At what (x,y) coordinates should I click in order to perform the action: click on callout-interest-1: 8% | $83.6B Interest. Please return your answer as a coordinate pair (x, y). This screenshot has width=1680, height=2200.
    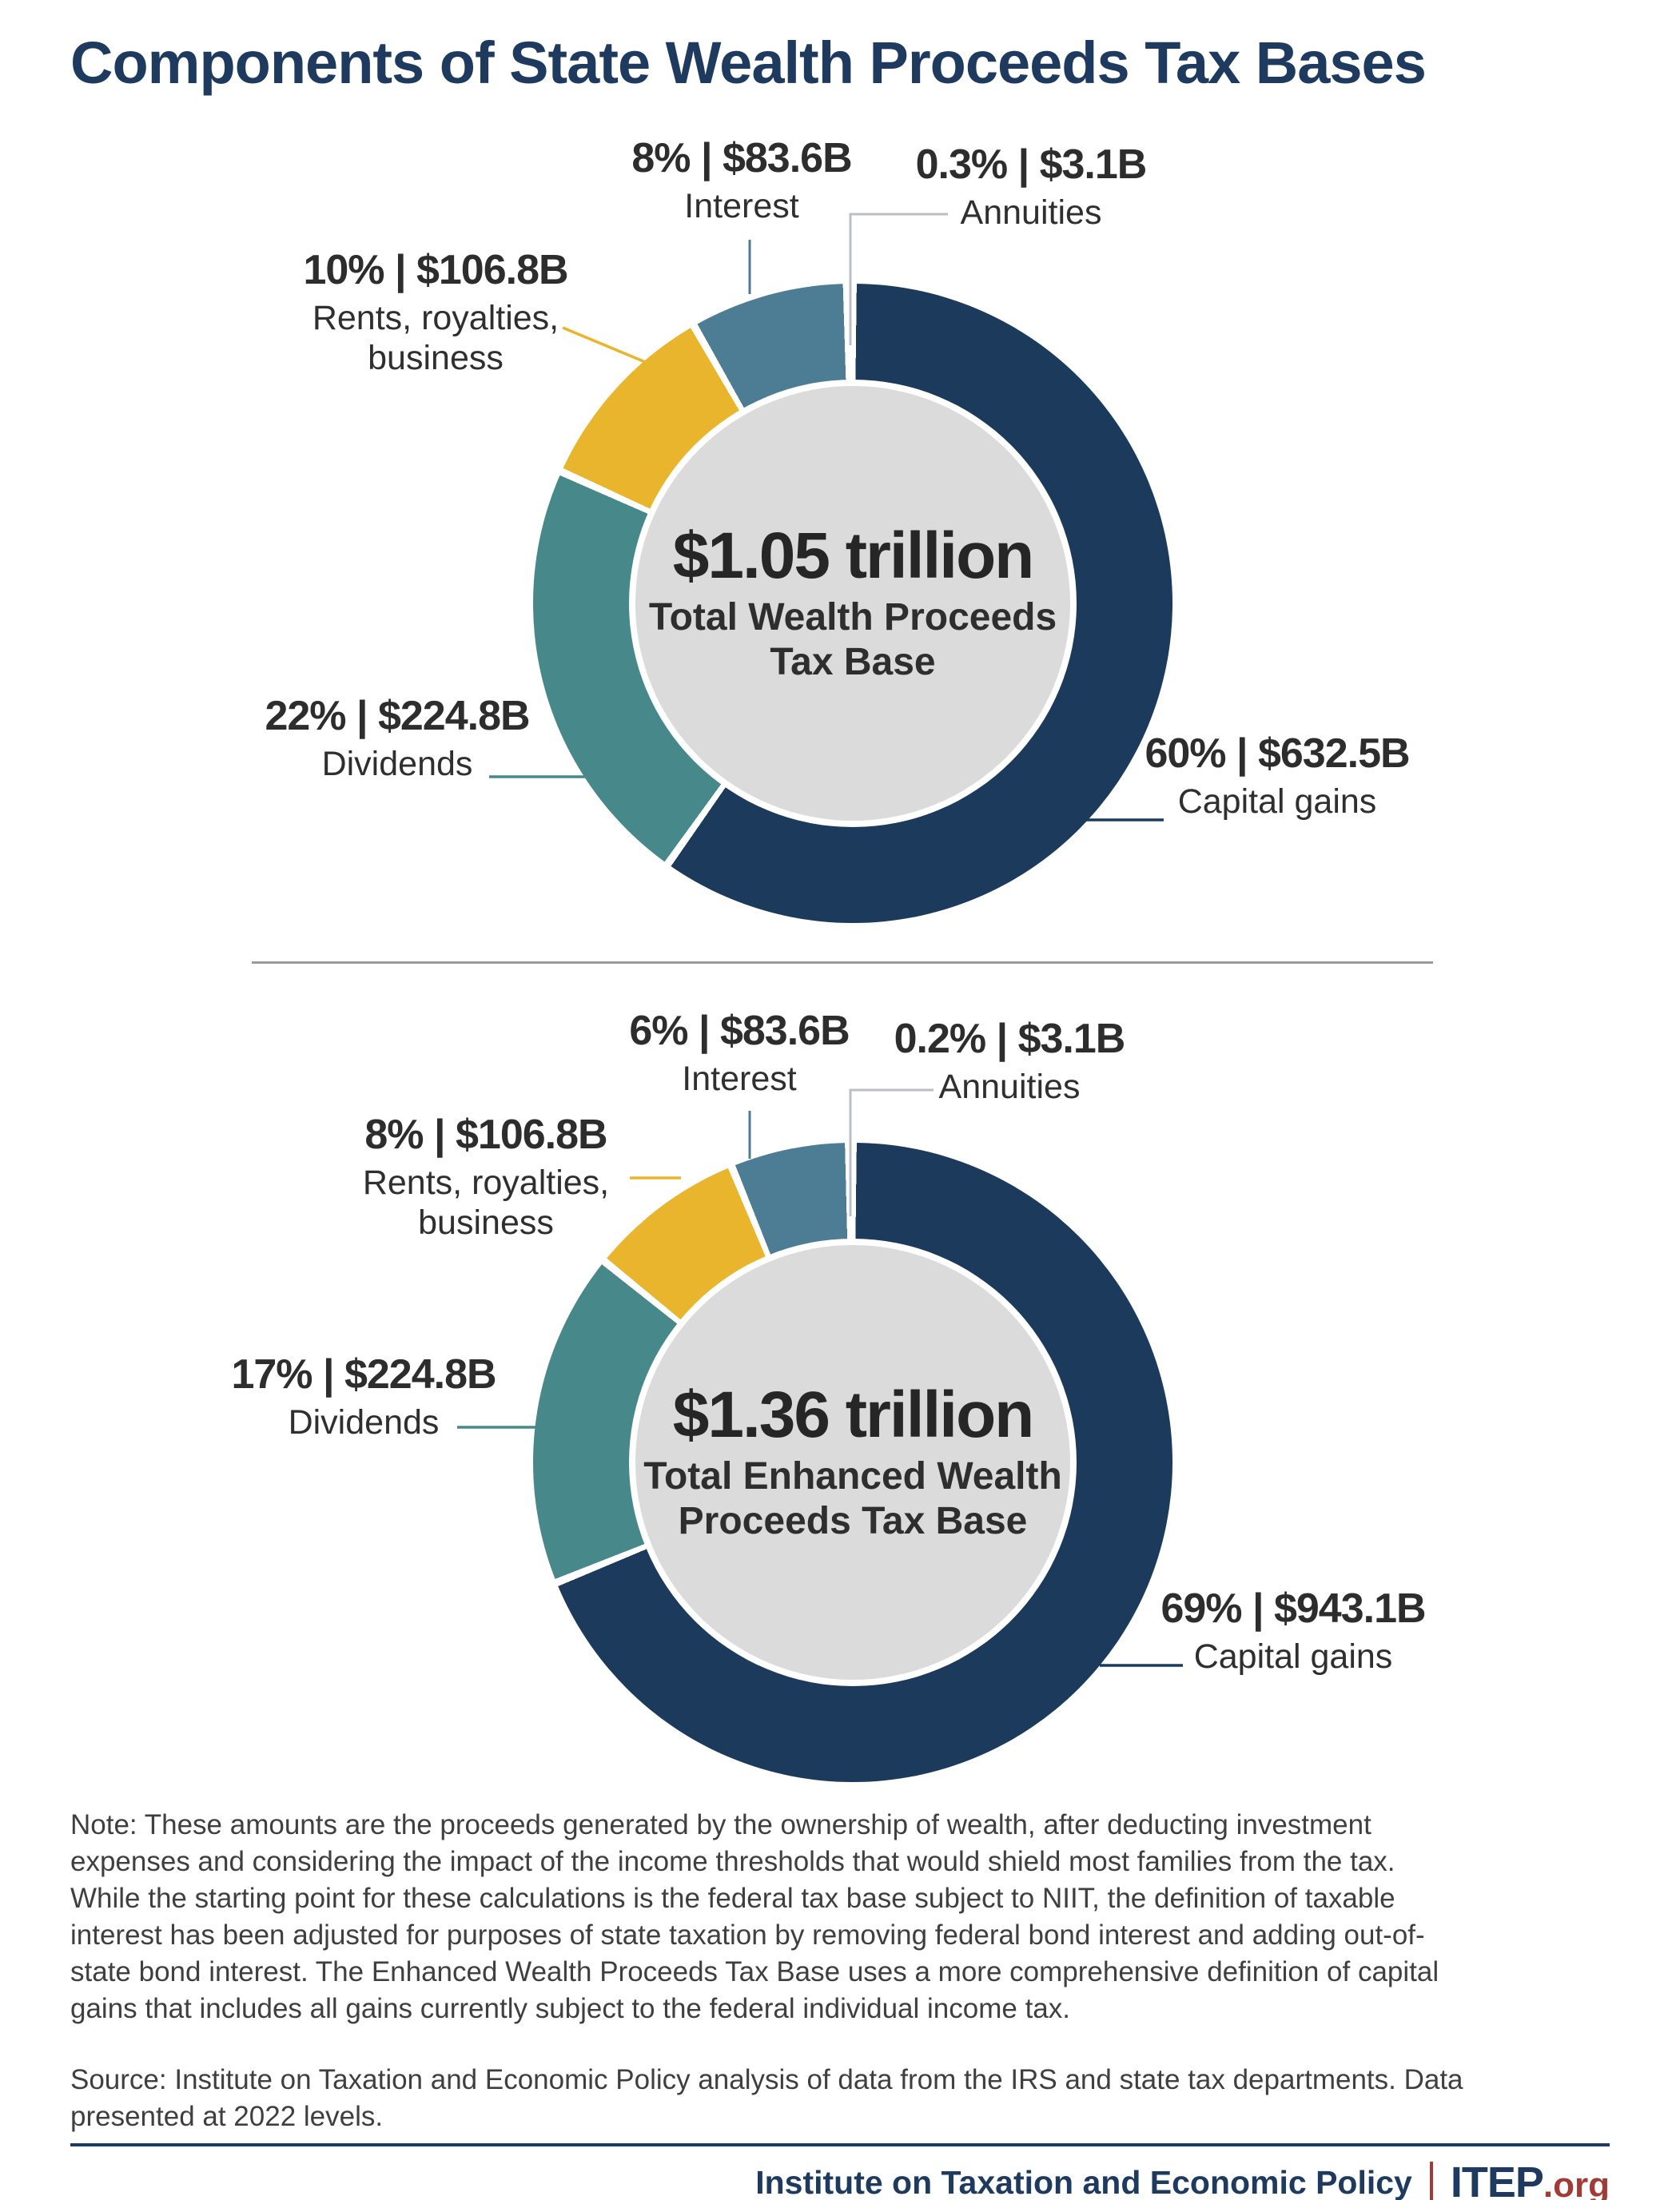
    Looking at the image, I should click on (742, 182).